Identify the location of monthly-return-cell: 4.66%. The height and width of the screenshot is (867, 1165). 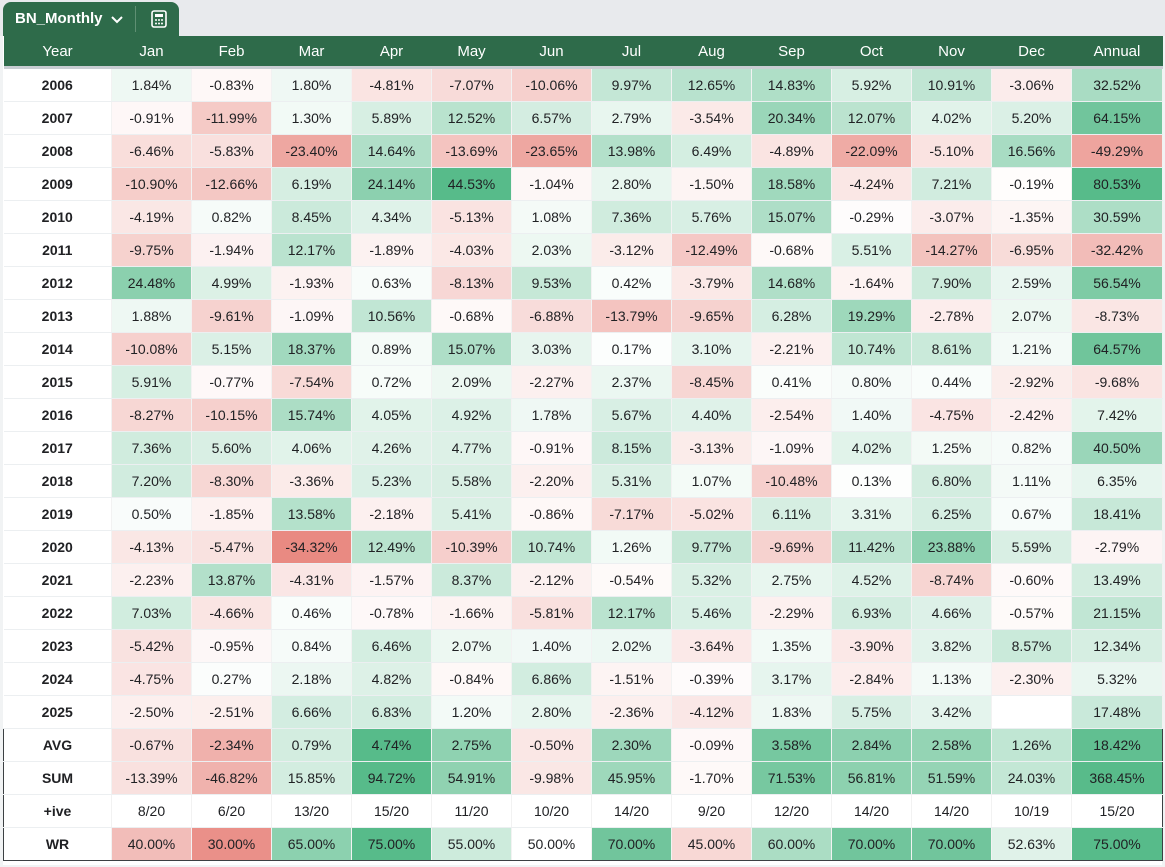
(951, 613).